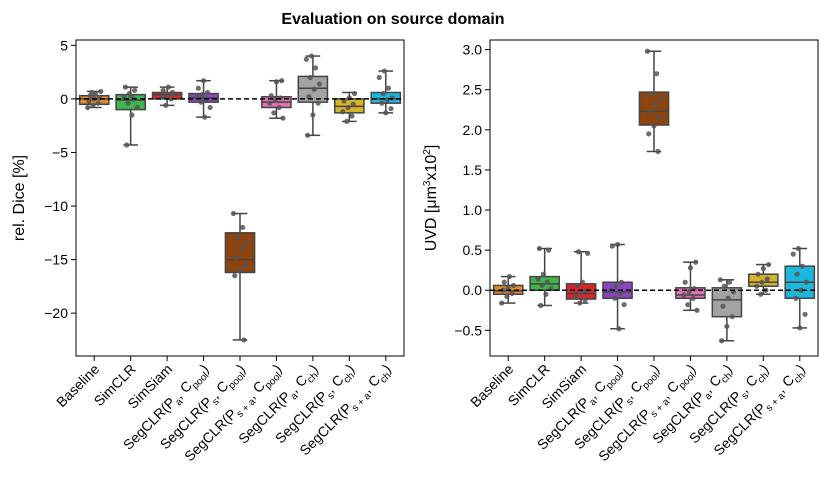  What do you see at coordinates (56, 260) in the screenshot?
I see `y-tick-label: −15` at bounding box center [56, 260].